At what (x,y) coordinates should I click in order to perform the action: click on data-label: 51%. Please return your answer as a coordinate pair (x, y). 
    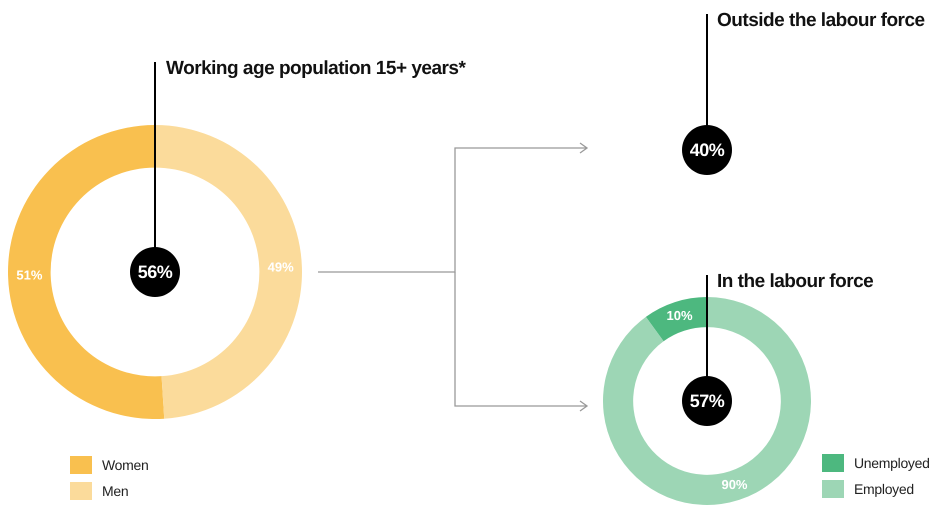
    Looking at the image, I should click on (29, 275).